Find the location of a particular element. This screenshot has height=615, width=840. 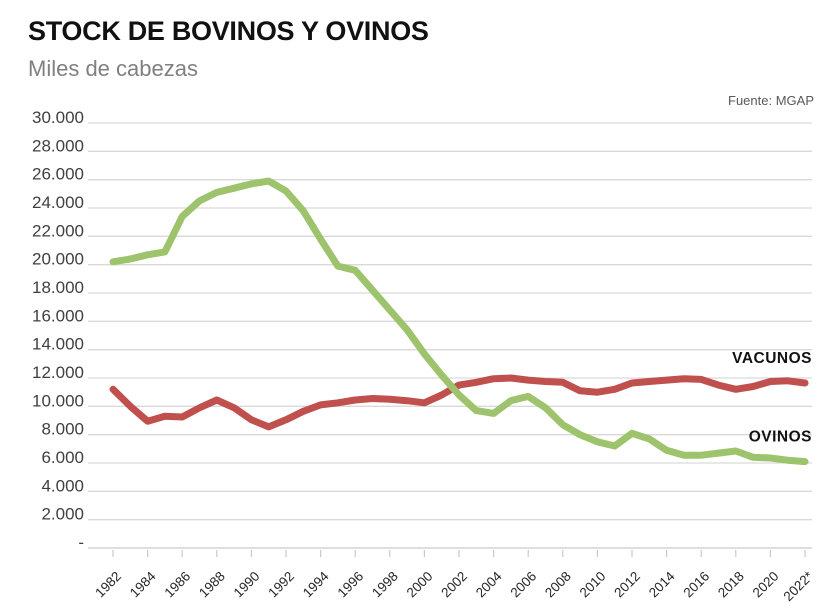

ovinos-series-label: OVINOS is located at coordinates (780, 437).